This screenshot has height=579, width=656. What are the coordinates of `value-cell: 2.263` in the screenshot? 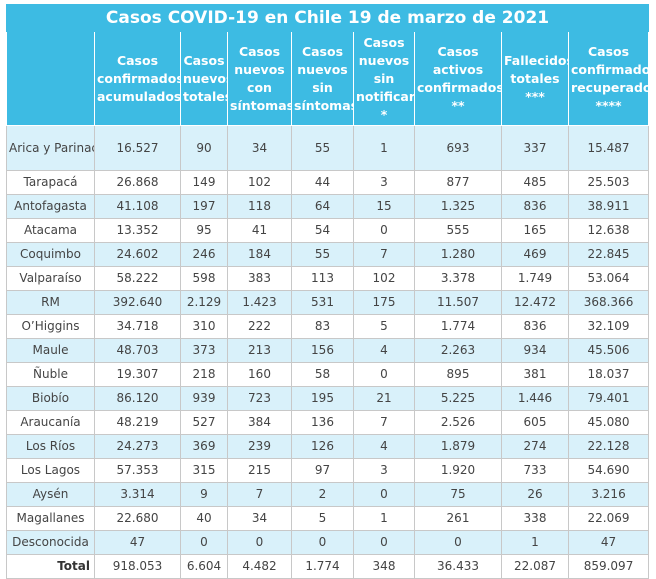 It's located at (458, 350).